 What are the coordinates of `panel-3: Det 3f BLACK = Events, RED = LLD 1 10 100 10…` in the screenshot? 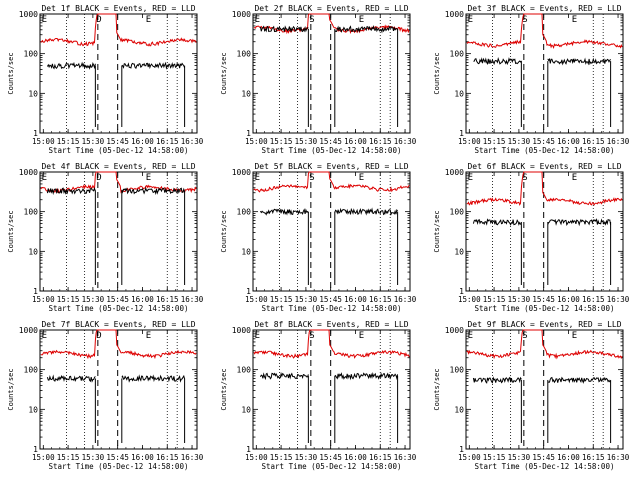 It's located at (531, 79).